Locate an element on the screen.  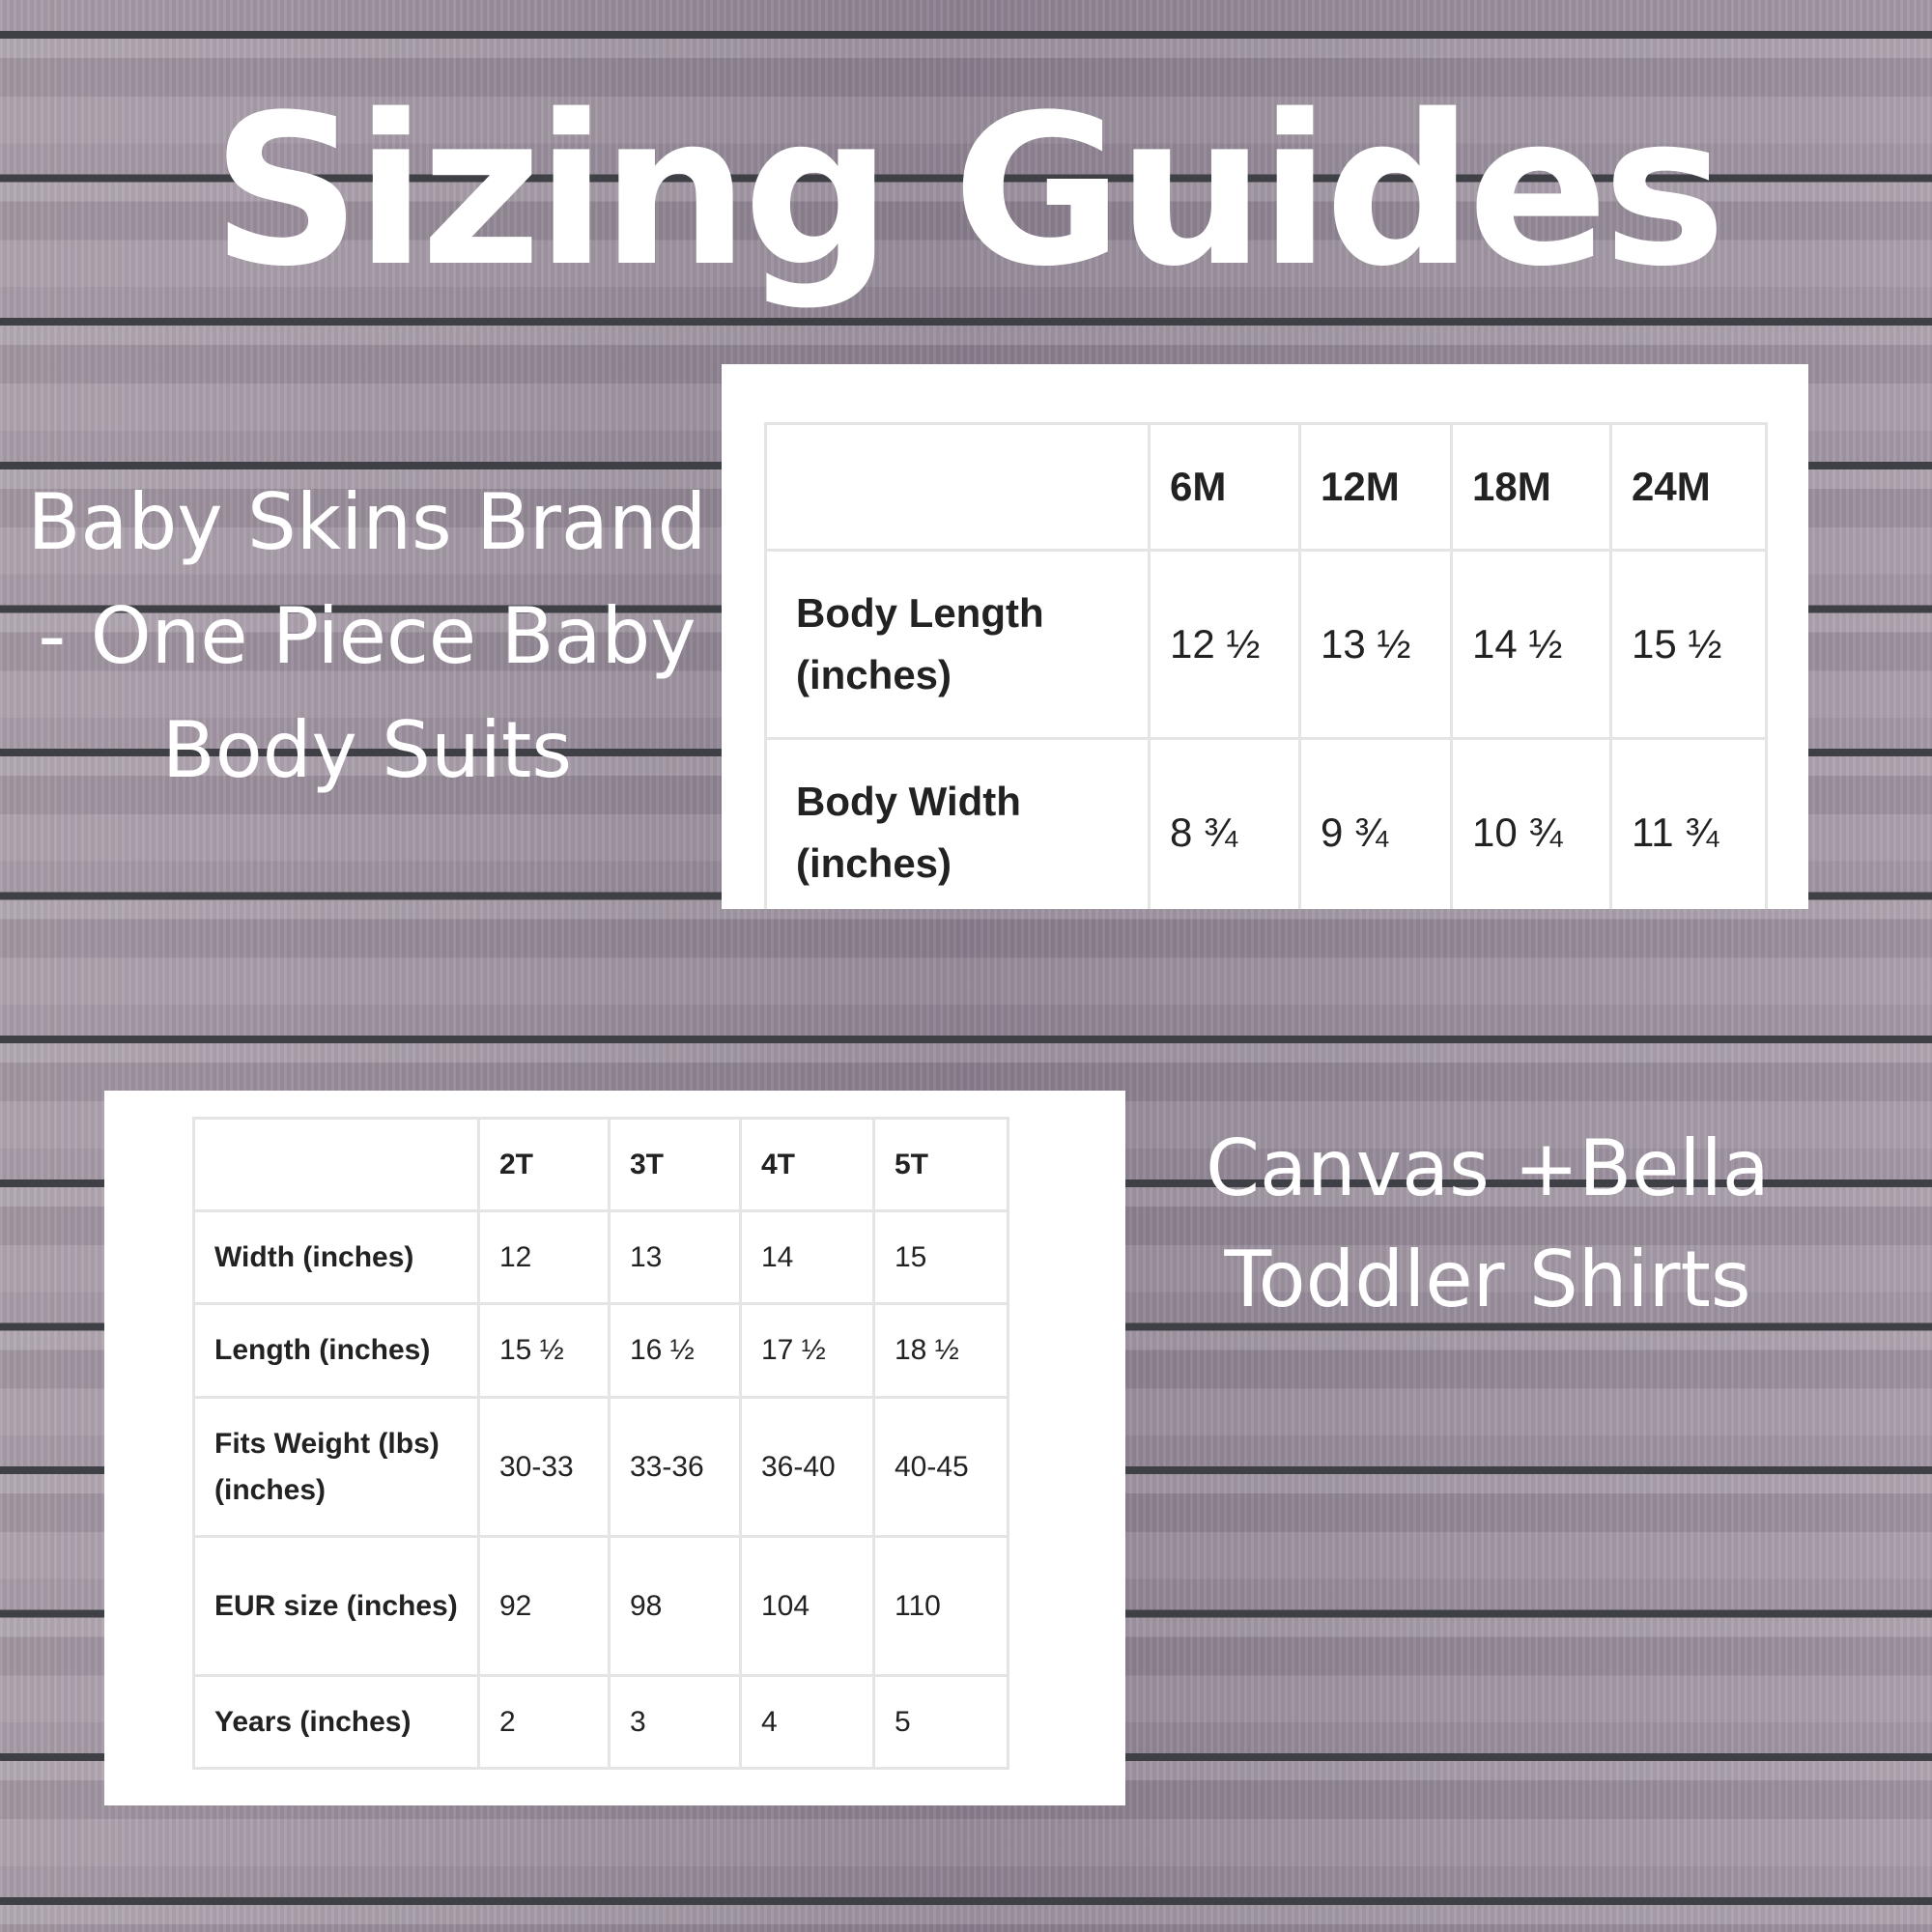
table-cell: 40-45 is located at coordinates (940, 1467).